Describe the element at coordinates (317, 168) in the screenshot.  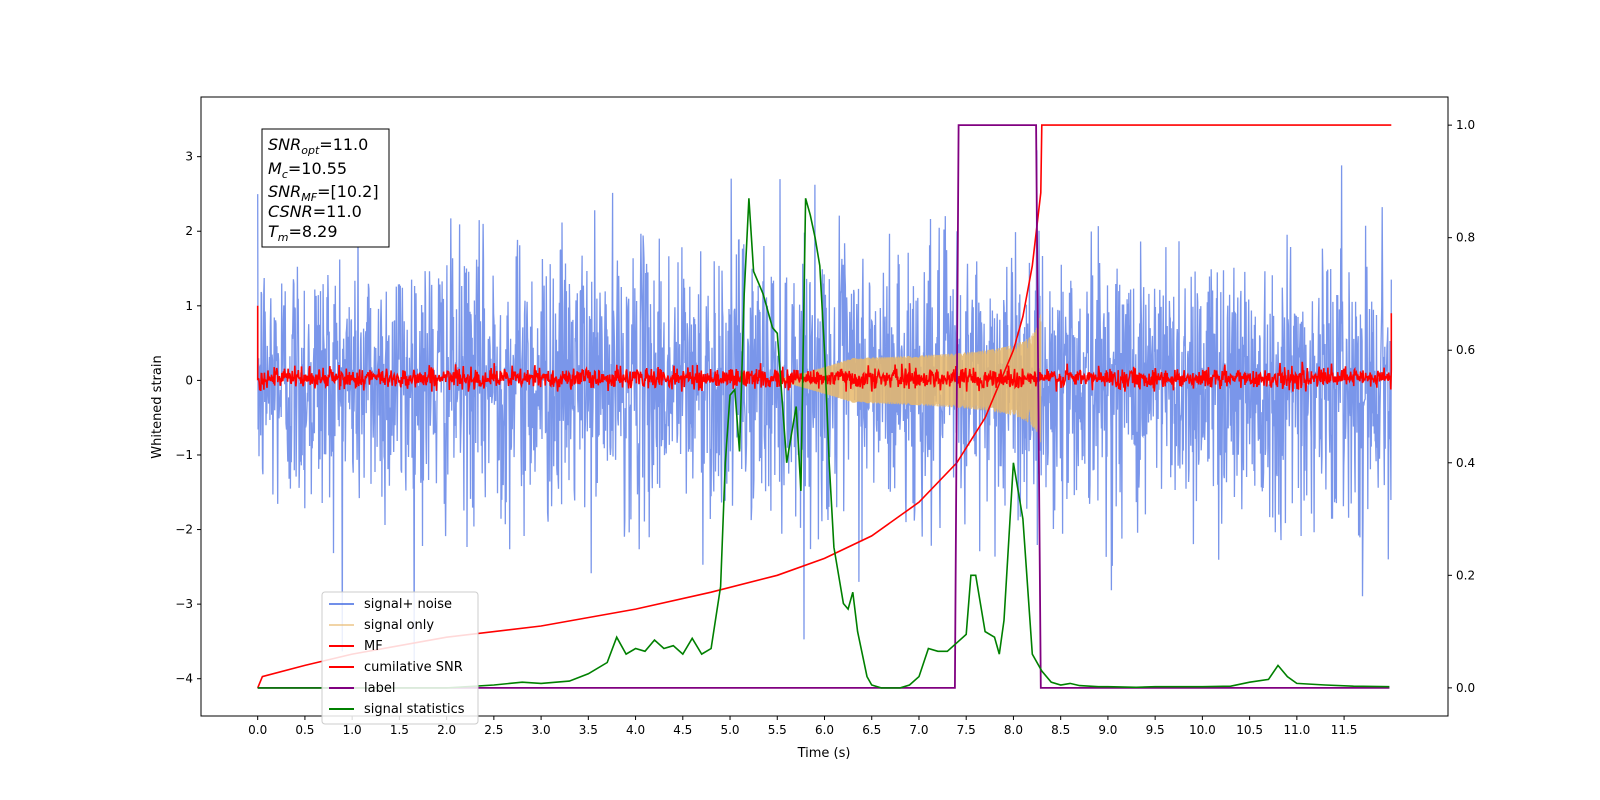
I see `info-mc-value: =10.55` at that location.